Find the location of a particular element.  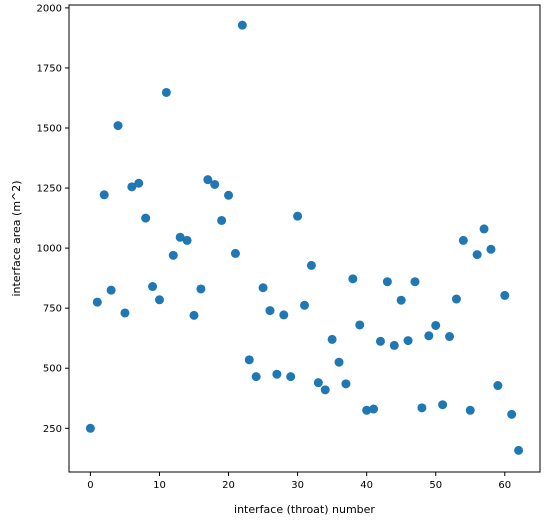

y-axis-label: interface area (m^2) is located at coordinates (16, 238).